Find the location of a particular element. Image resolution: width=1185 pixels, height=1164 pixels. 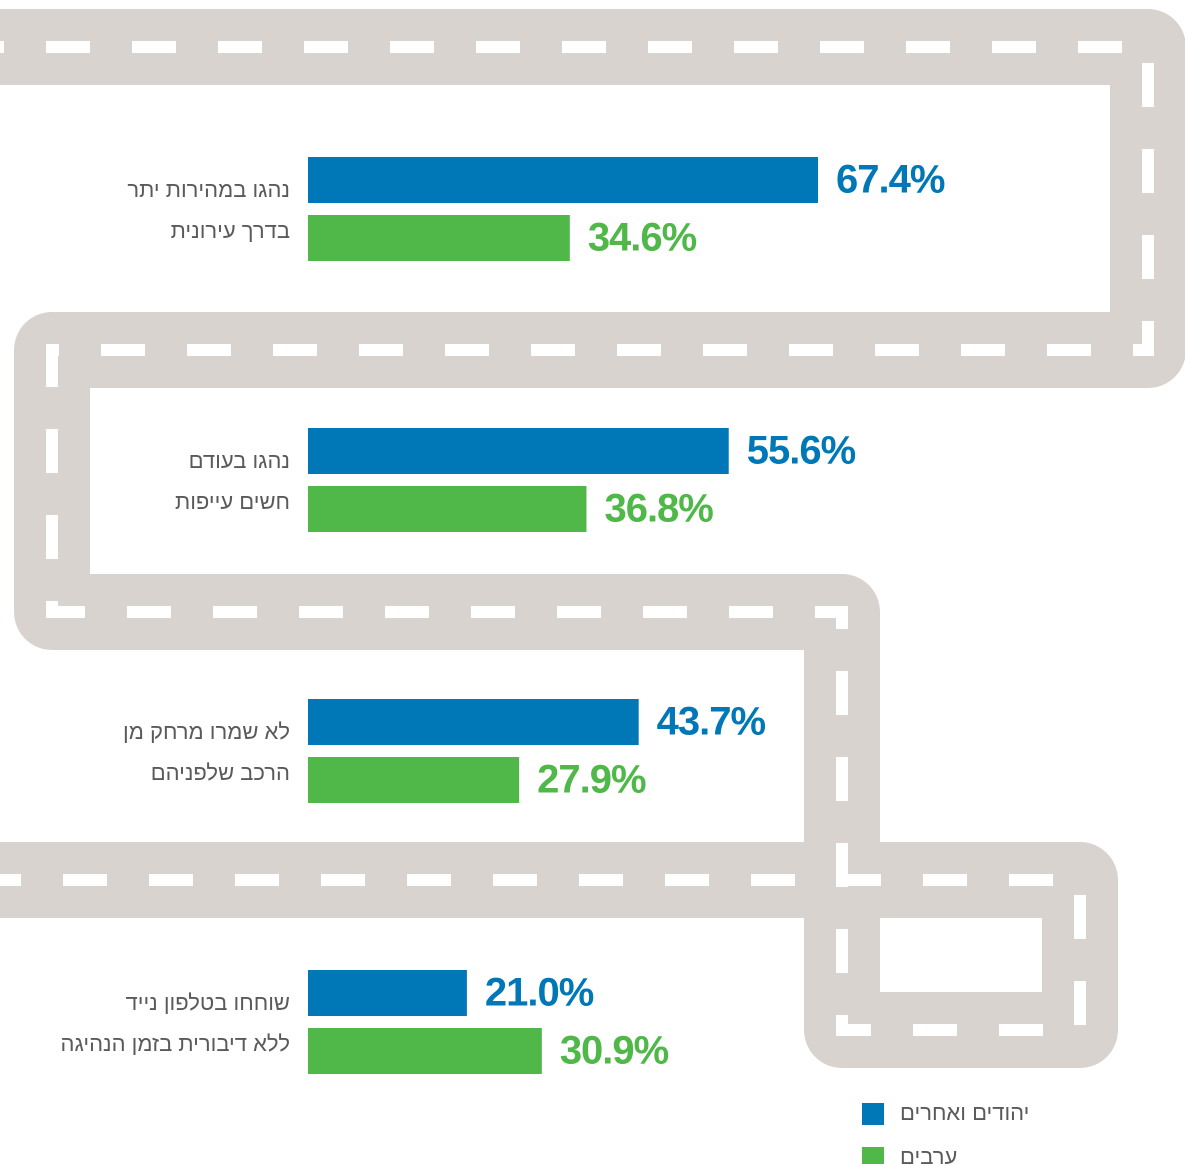

category-label: נהגו בעודם is located at coordinates (239, 460).